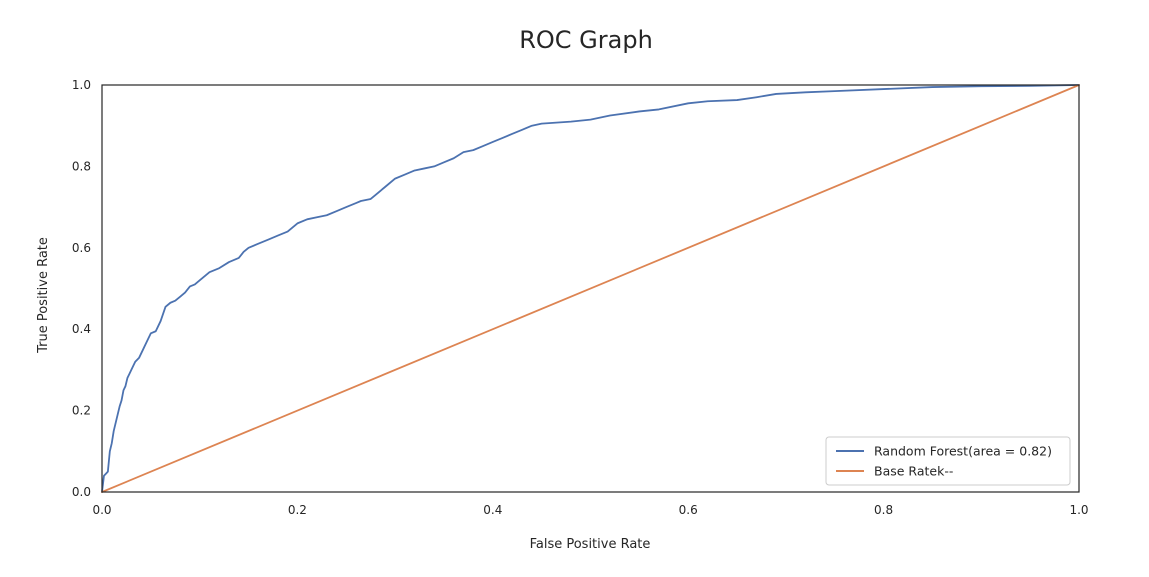 Image resolution: width=1149 pixels, height=577 pixels. Describe the element at coordinates (43, 295) in the screenshot. I see `y-axis-label: True Positive Rate` at that location.